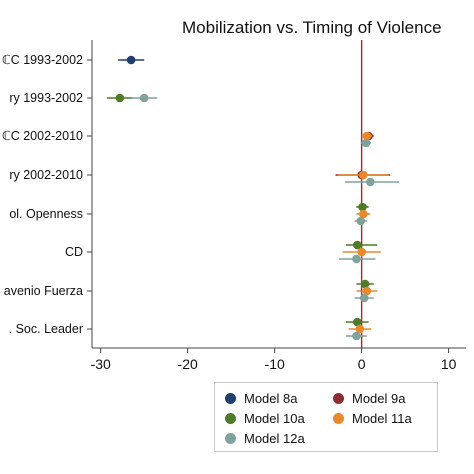 Image resolution: width=474 pixels, height=474 pixels. Describe the element at coordinates (449, 364) in the screenshot. I see `x-tick-label: 10` at that location.